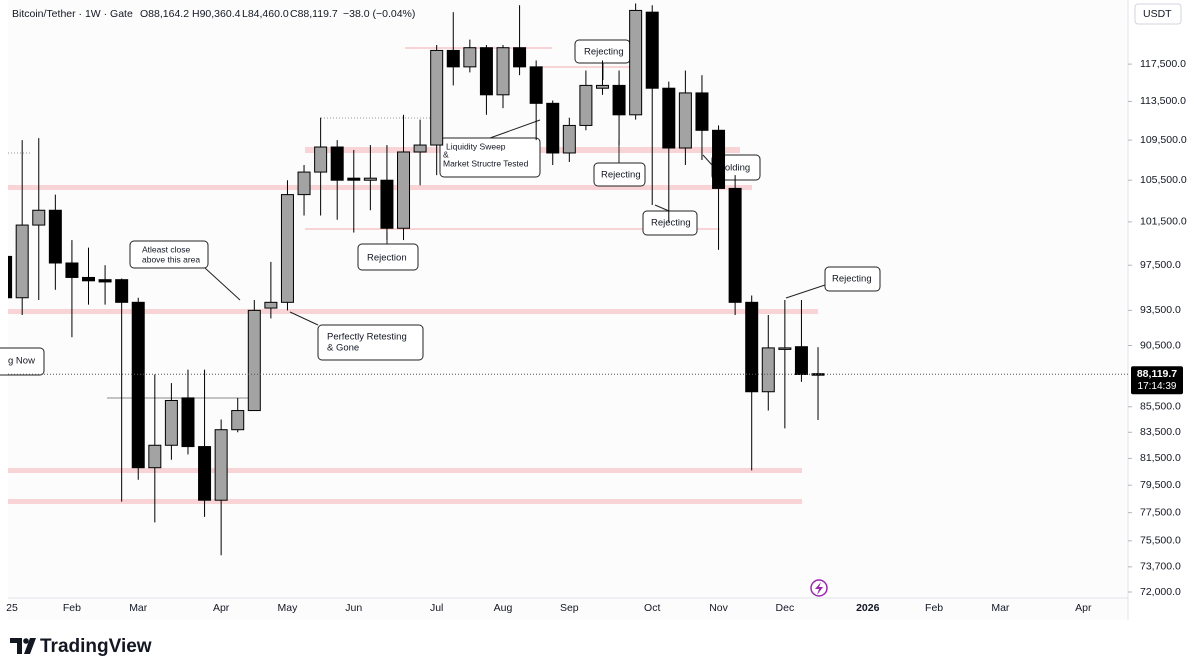 The width and height of the screenshot is (1200, 671). I want to click on x-tick-label: Sep, so click(569, 608).